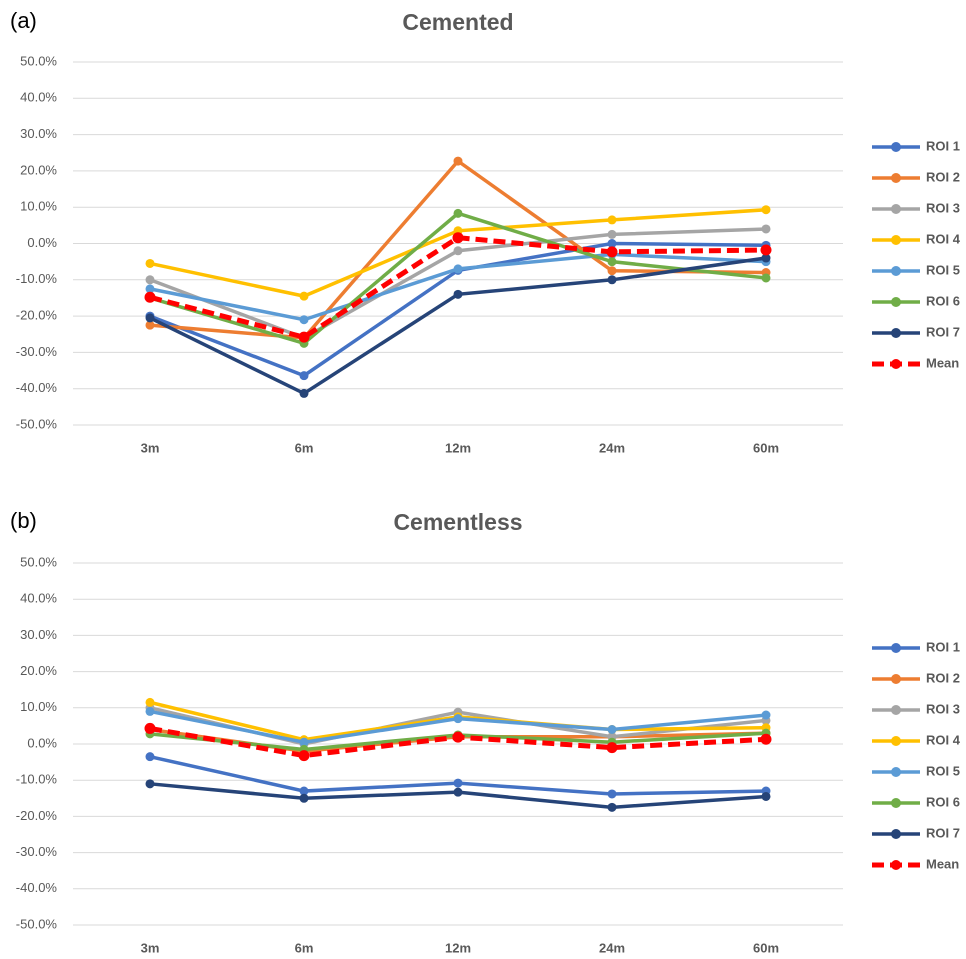 This screenshot has height=959, width=966. What do you see at coordinates (150, 947) in the screenshot?
I see `x-tick-label: 3m` at bounding box center [150, 947].